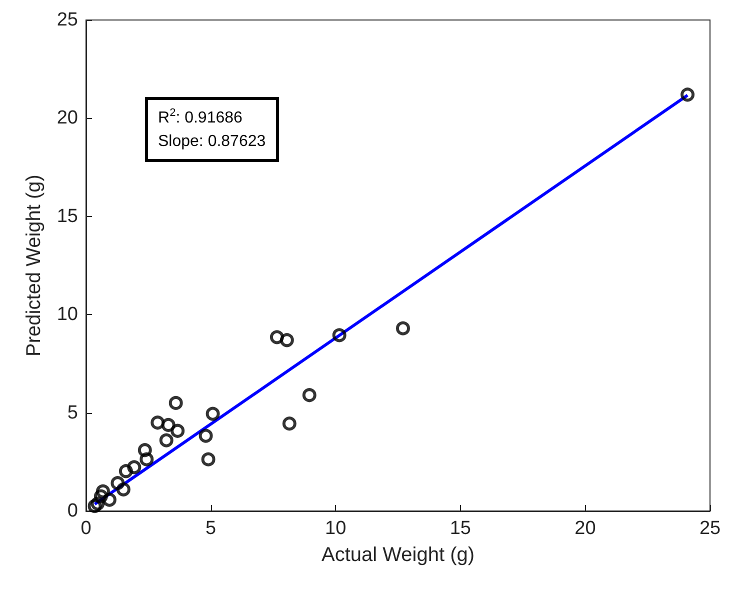 The height and width of the screenshot is (590, 738). Describe the element at coordinates (211, 528) in the screenshot. I see `x-tick-label: 5` at that location.